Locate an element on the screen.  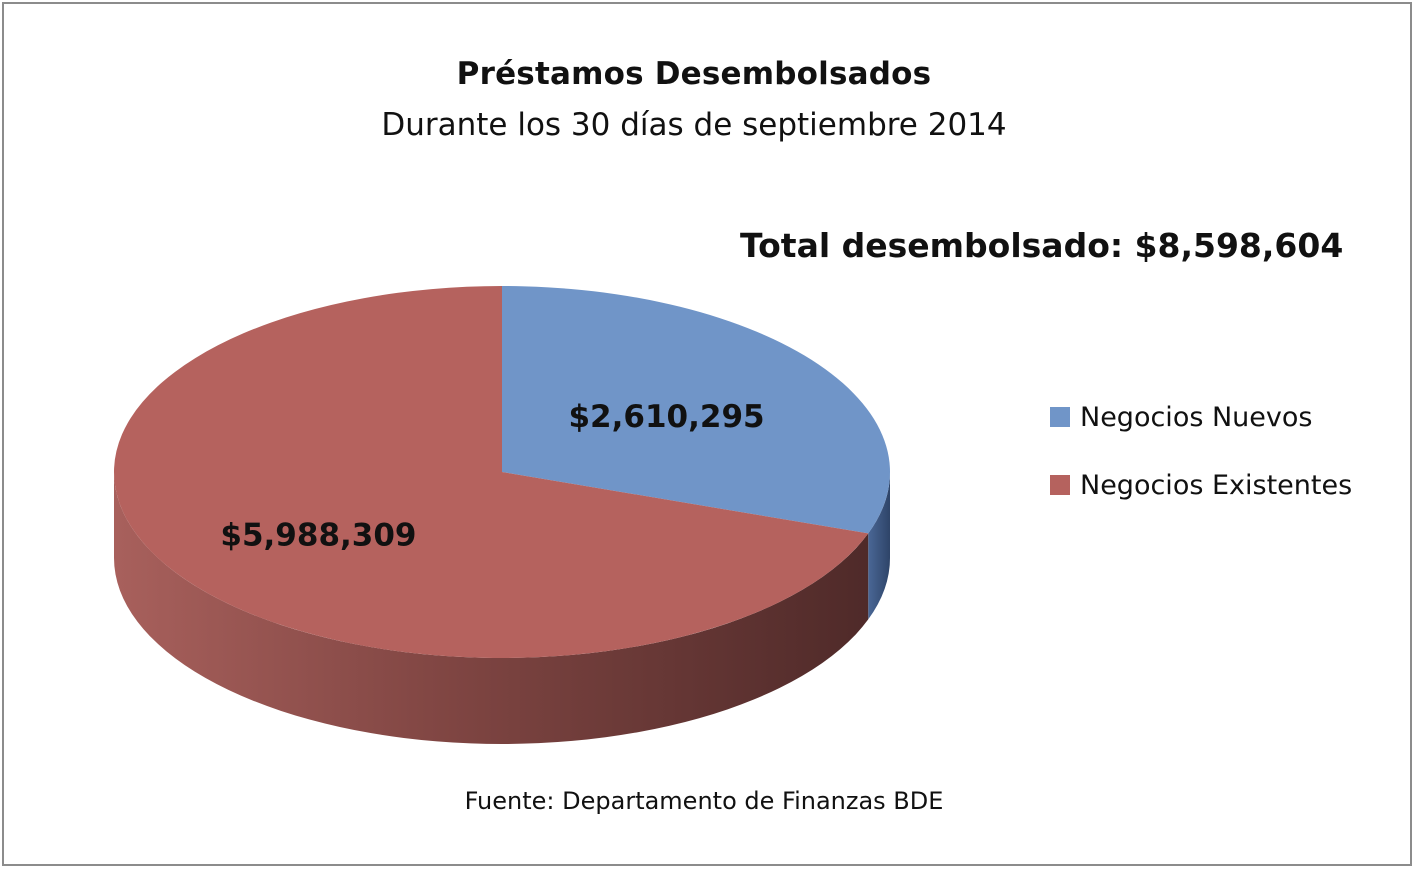
legend-item-negocios-existentes: Negocios Existentes is located at coordinates (1201, 485).